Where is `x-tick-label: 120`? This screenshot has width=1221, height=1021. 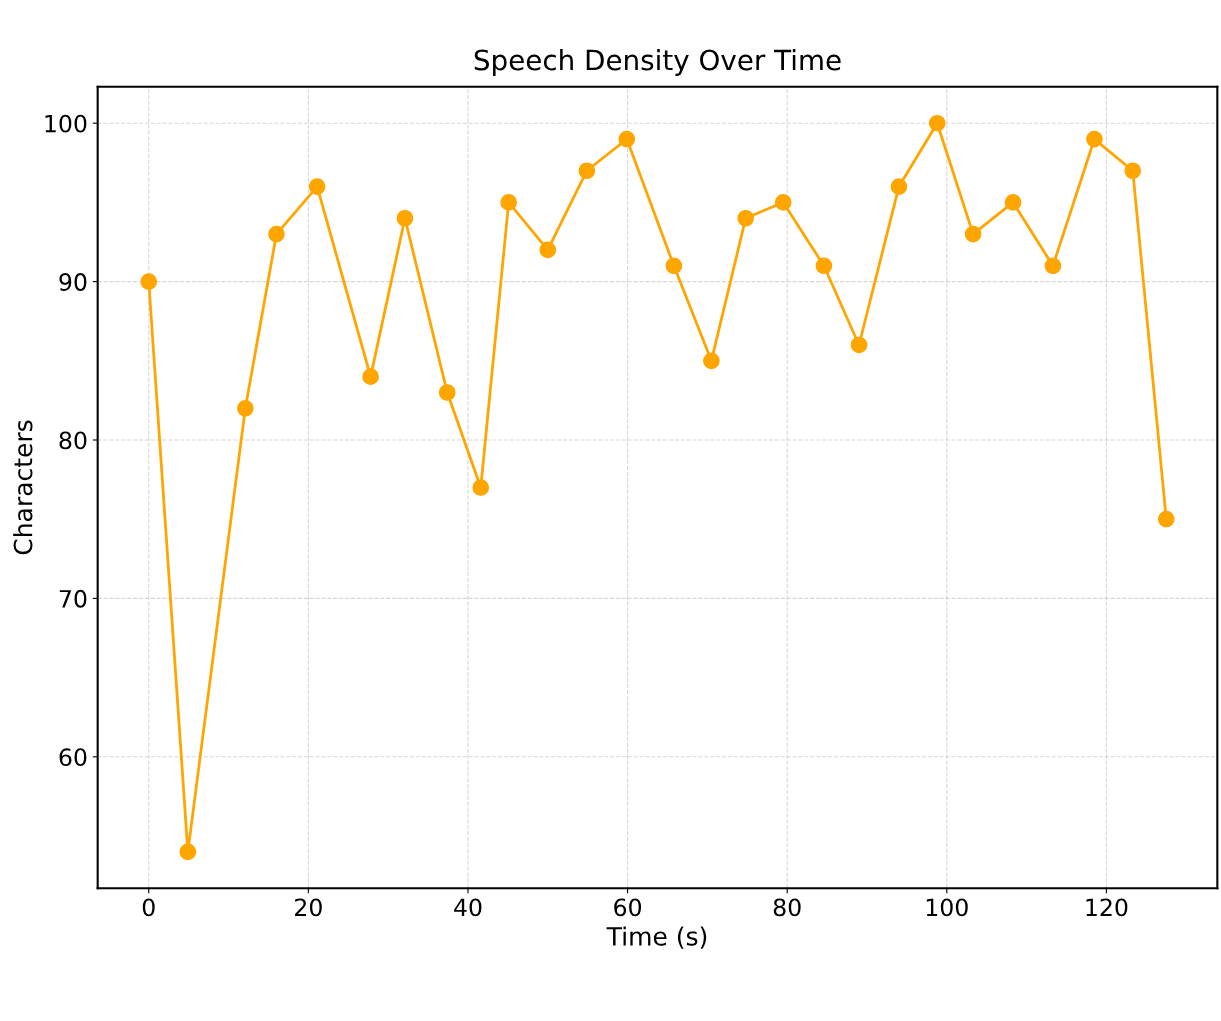
x-tick-label: 120 is located at coordinates (1107, 907).